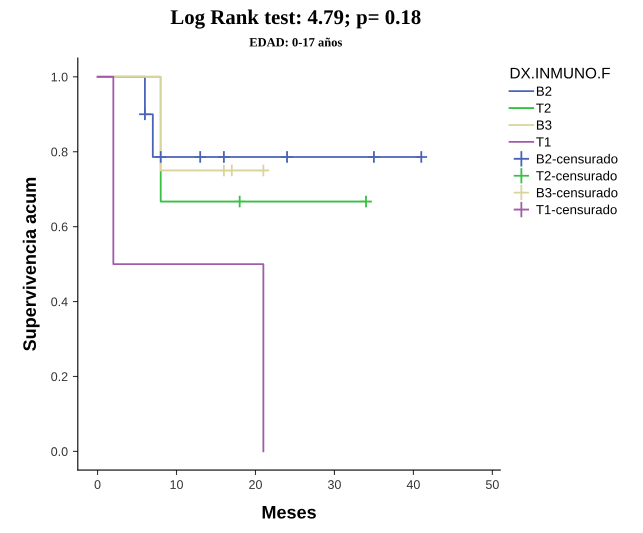  I want to click on x-axis-title: Meses, so click(289, 512).